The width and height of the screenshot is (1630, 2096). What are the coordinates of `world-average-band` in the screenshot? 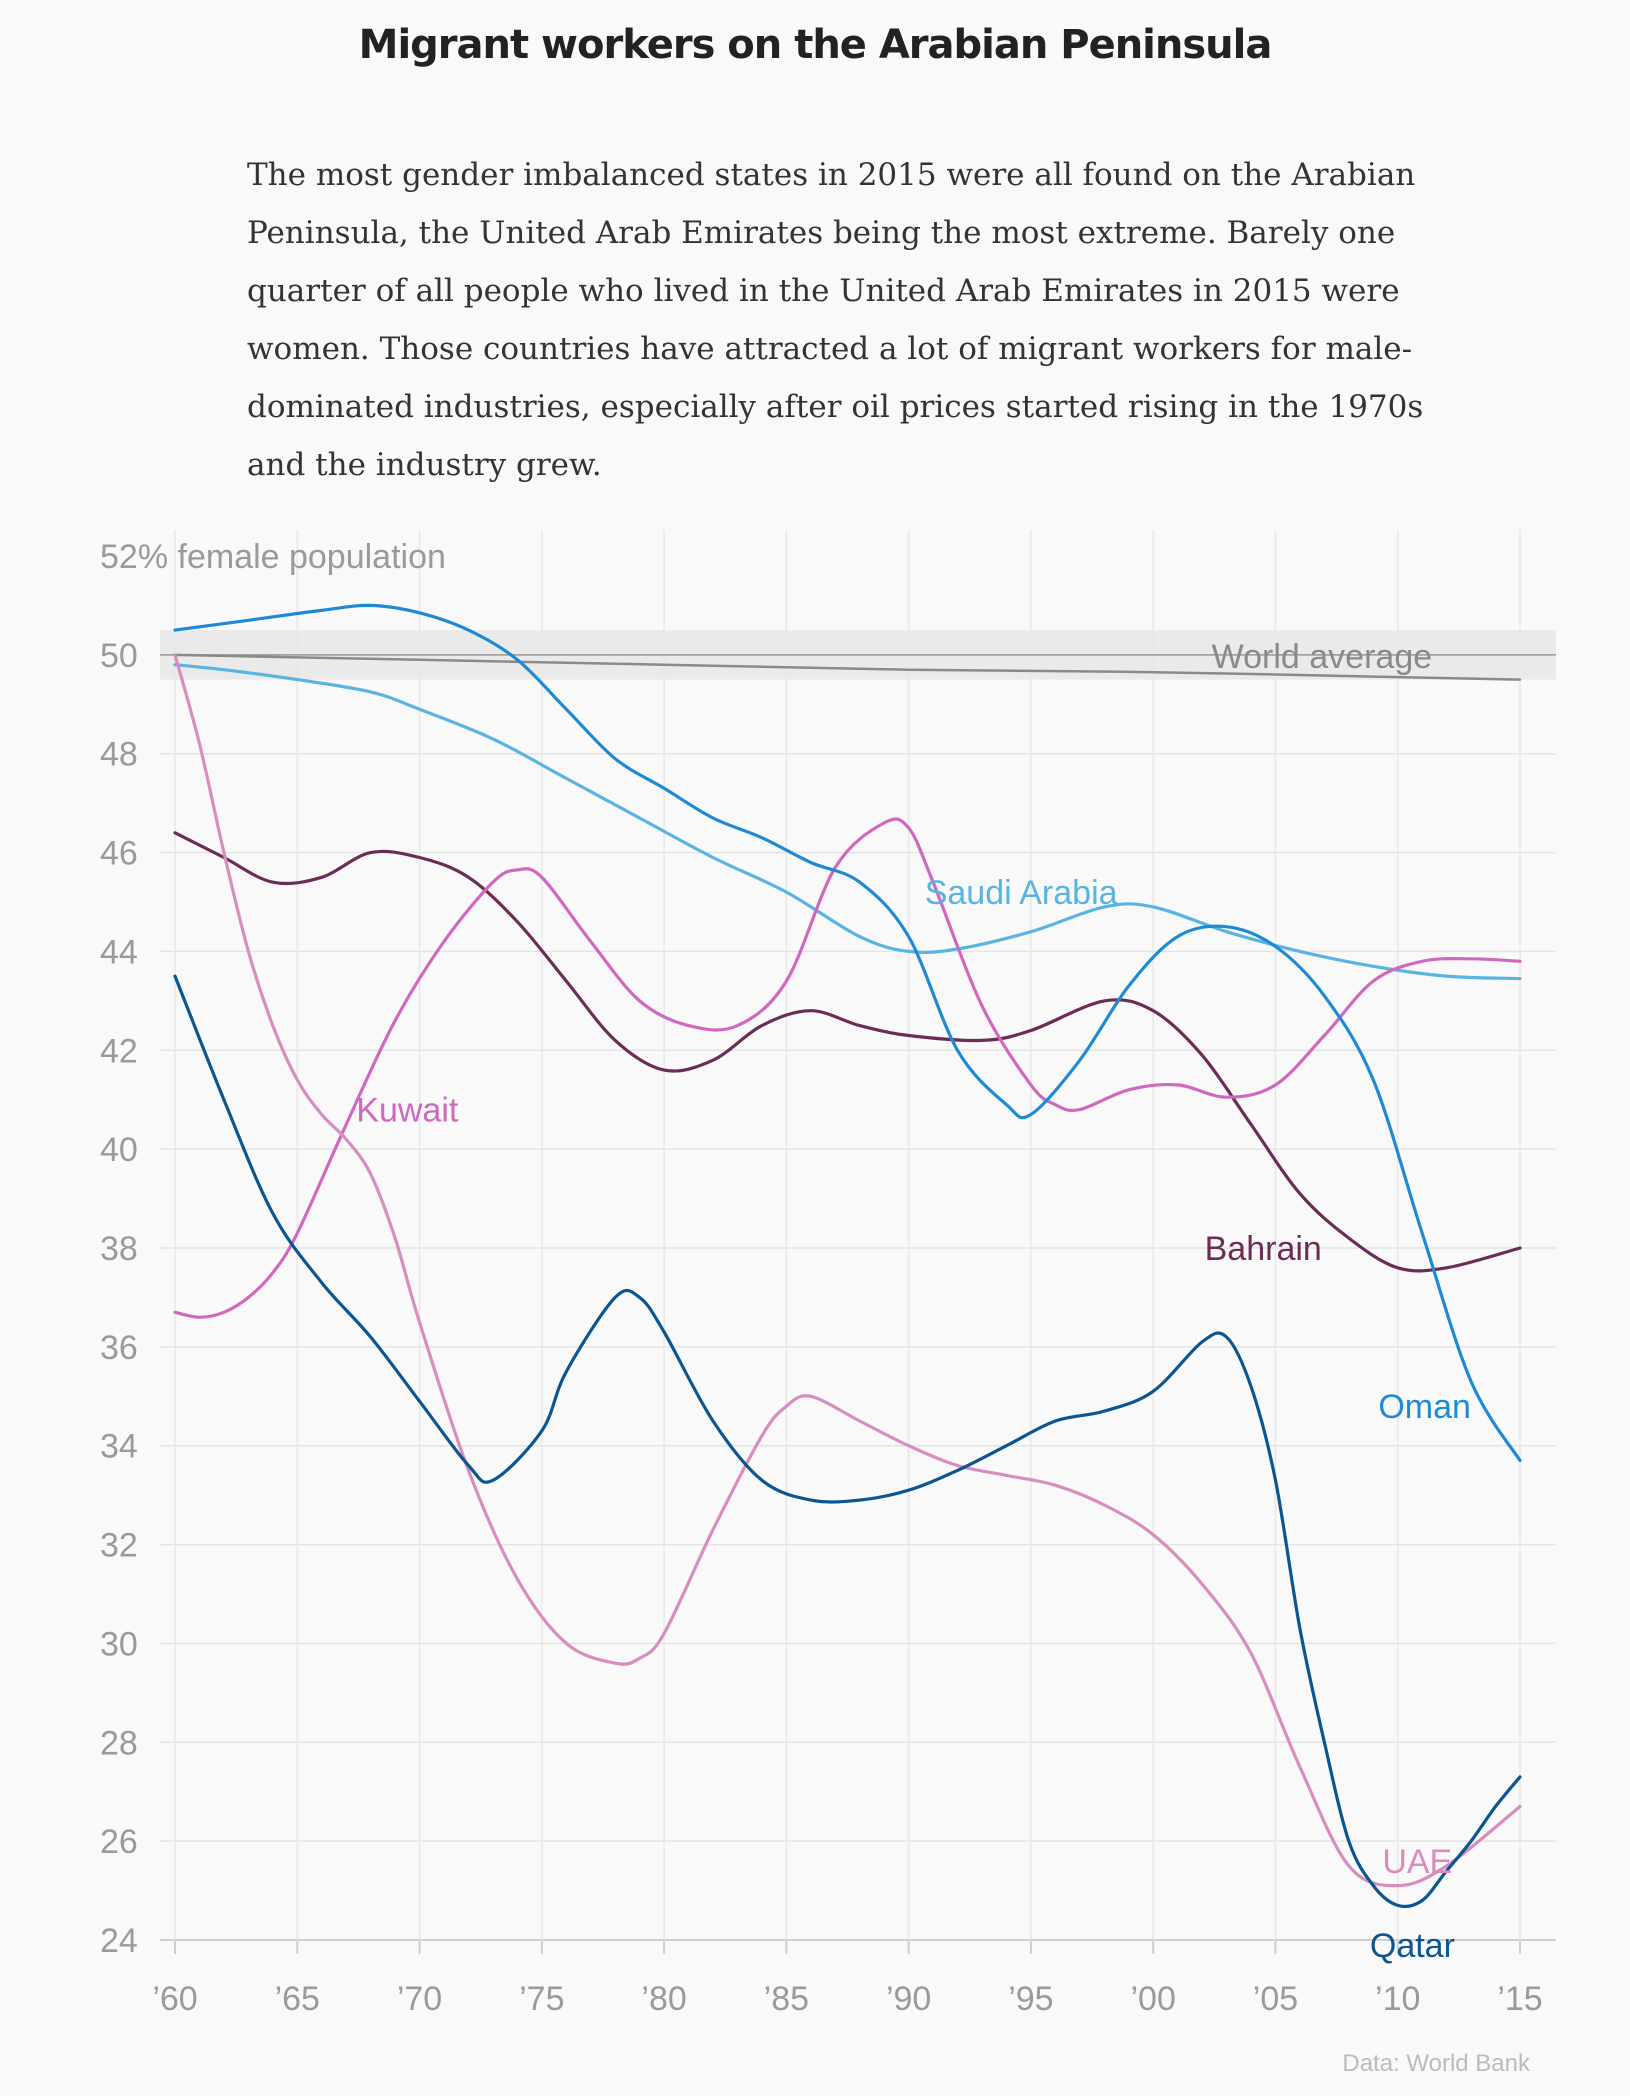 It's located at (858, 655).